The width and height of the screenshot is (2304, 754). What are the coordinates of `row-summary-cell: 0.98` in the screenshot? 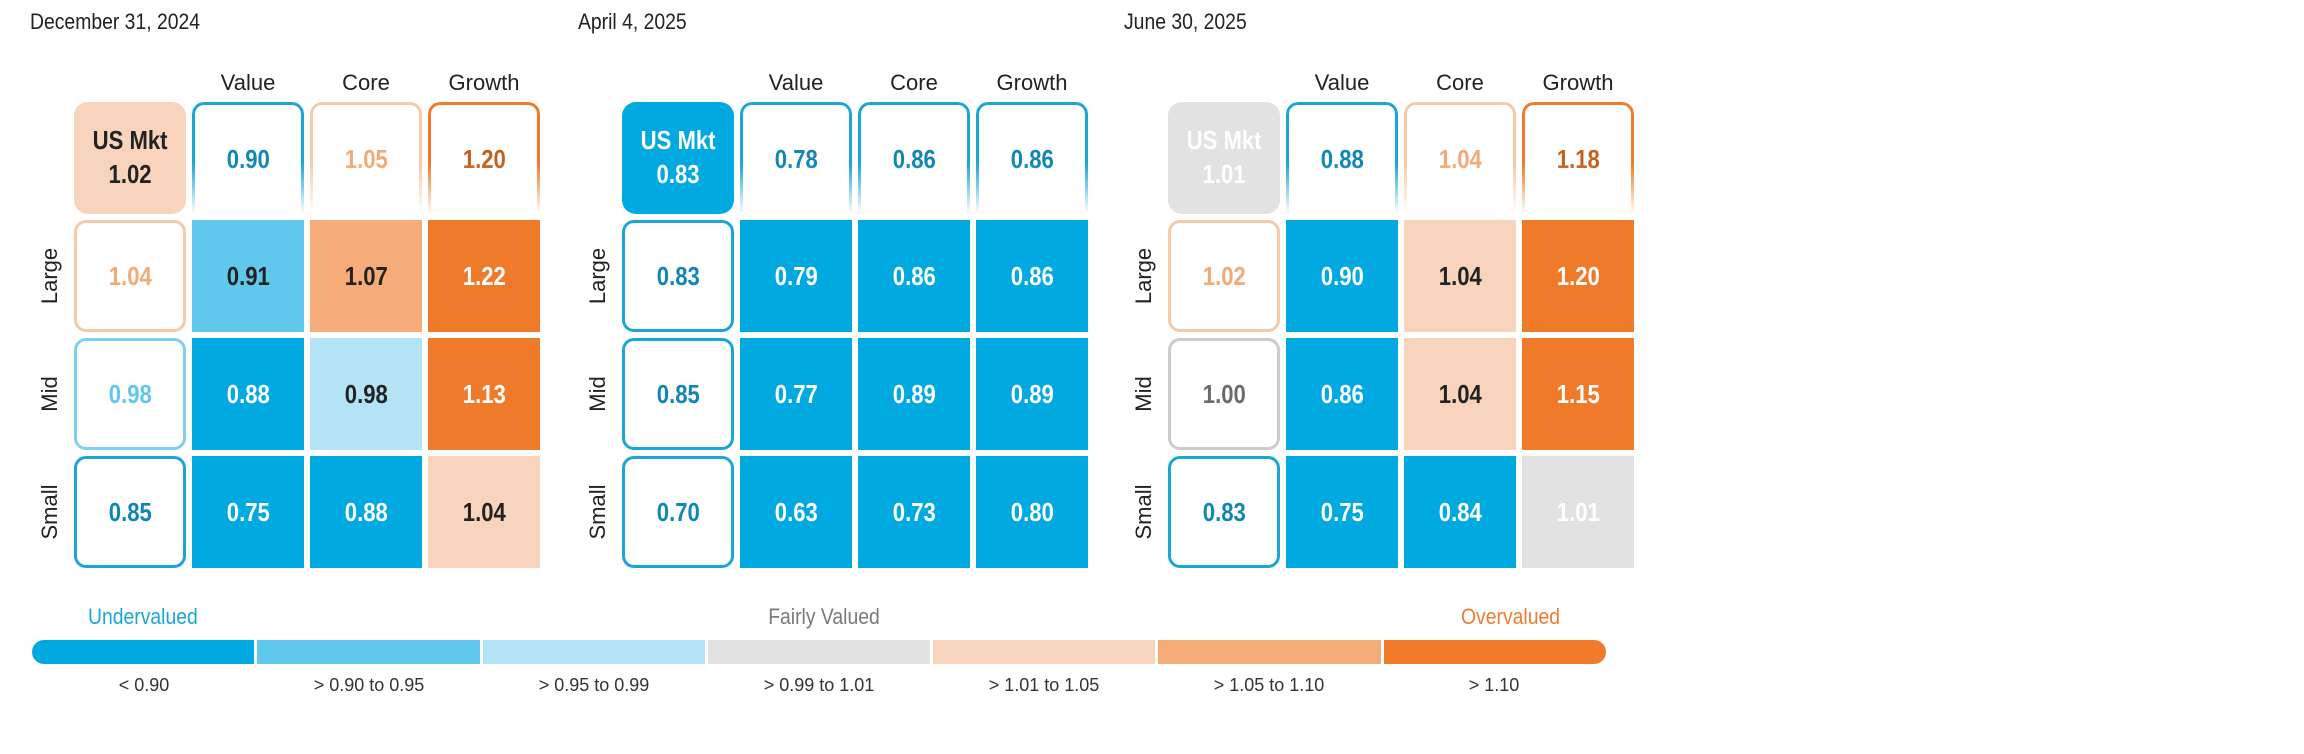 It's located at (130, 394).